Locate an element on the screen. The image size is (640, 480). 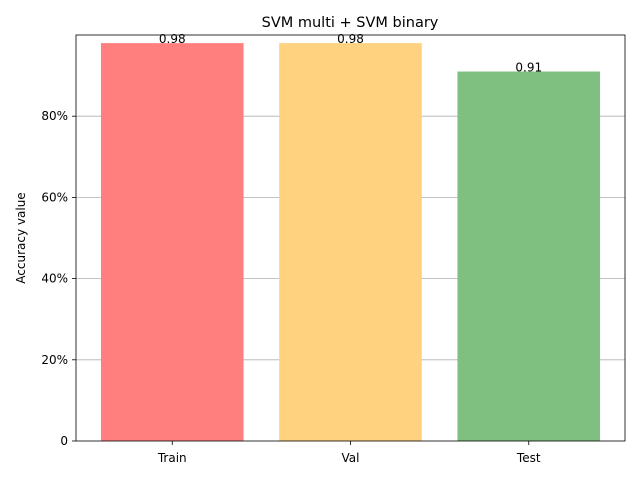
data-label: 0.91 is located at coordinates (528, 68).